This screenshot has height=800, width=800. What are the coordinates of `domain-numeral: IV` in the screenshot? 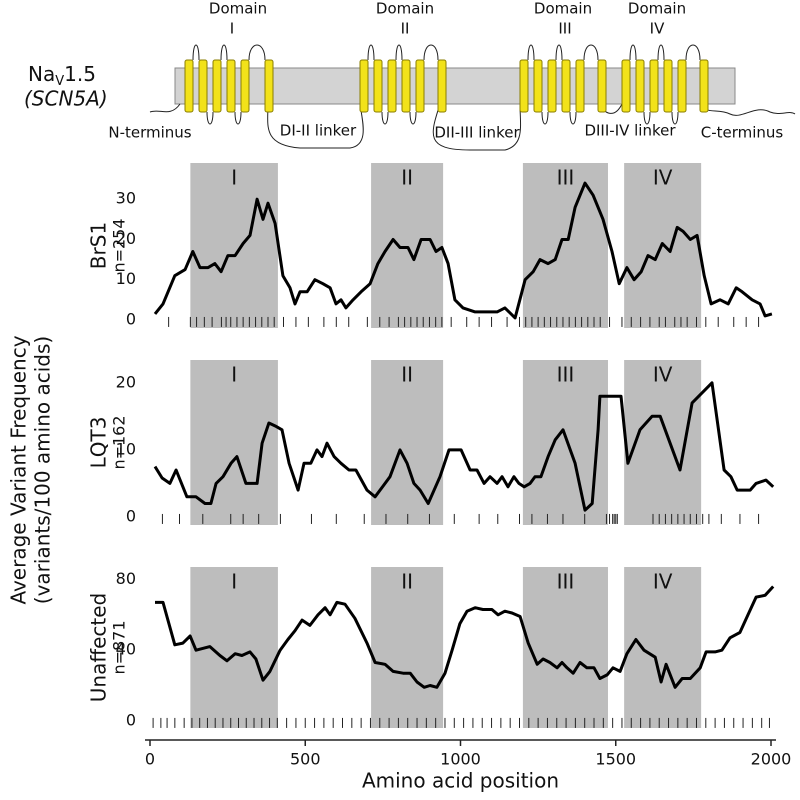 It's located at (657, 29).